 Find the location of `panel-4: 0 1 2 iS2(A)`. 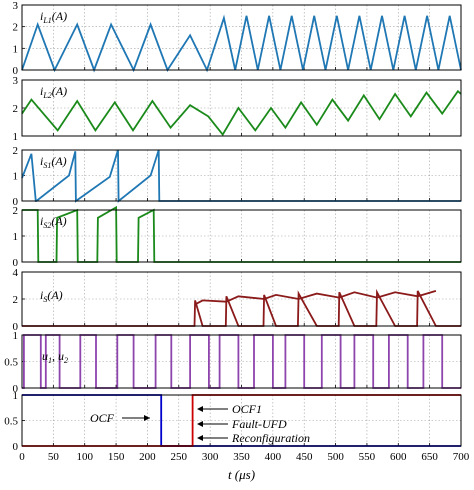

panel-4: 0 1 2 iS2(A) is located at coordinates (237, 237).